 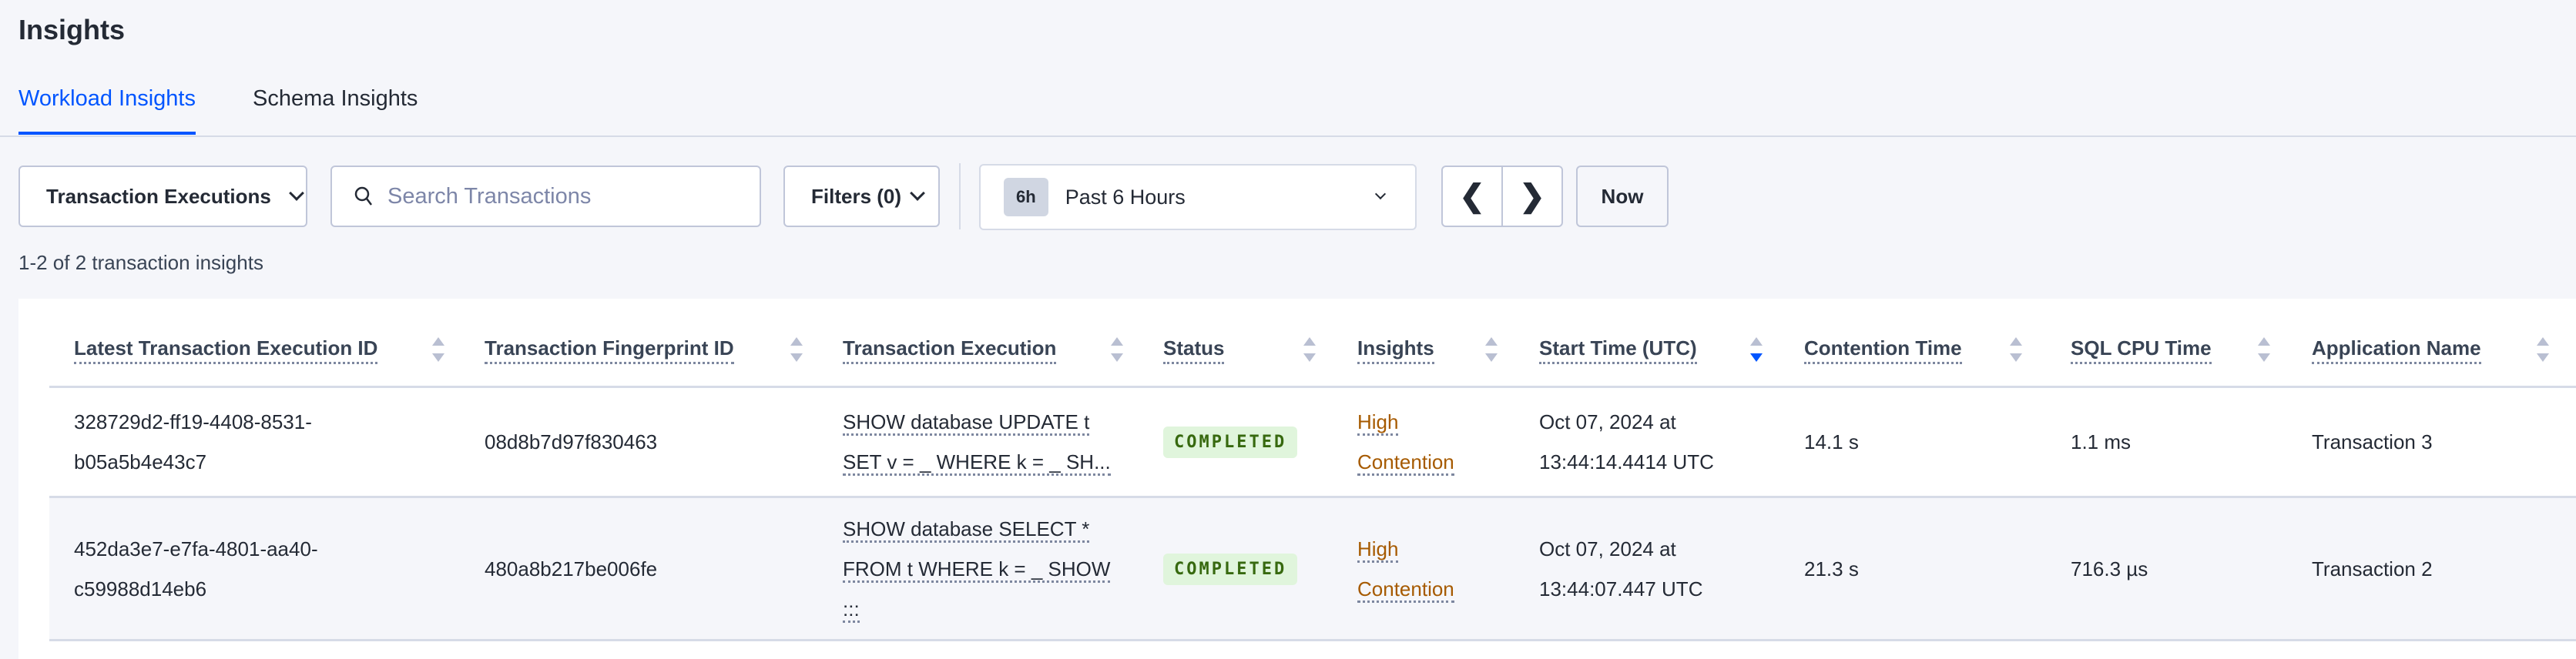 I want to click on now-label: Now, so click(x=1622, y=196).